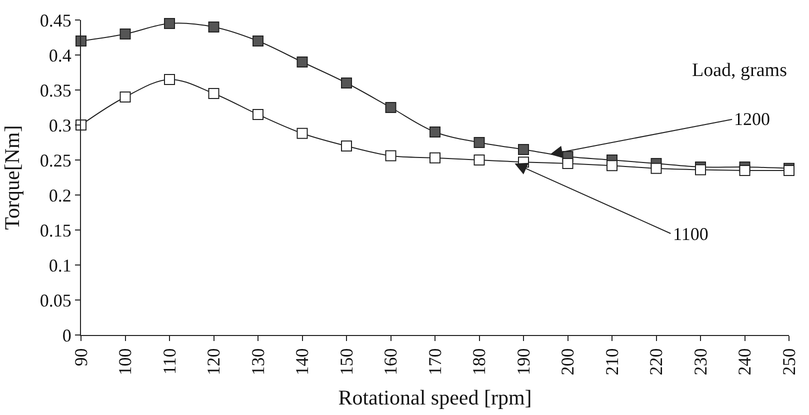 Image resolution: width=809 pixels, height=415 pixels. I want to click on annotation: 1200, so click(752, 119).